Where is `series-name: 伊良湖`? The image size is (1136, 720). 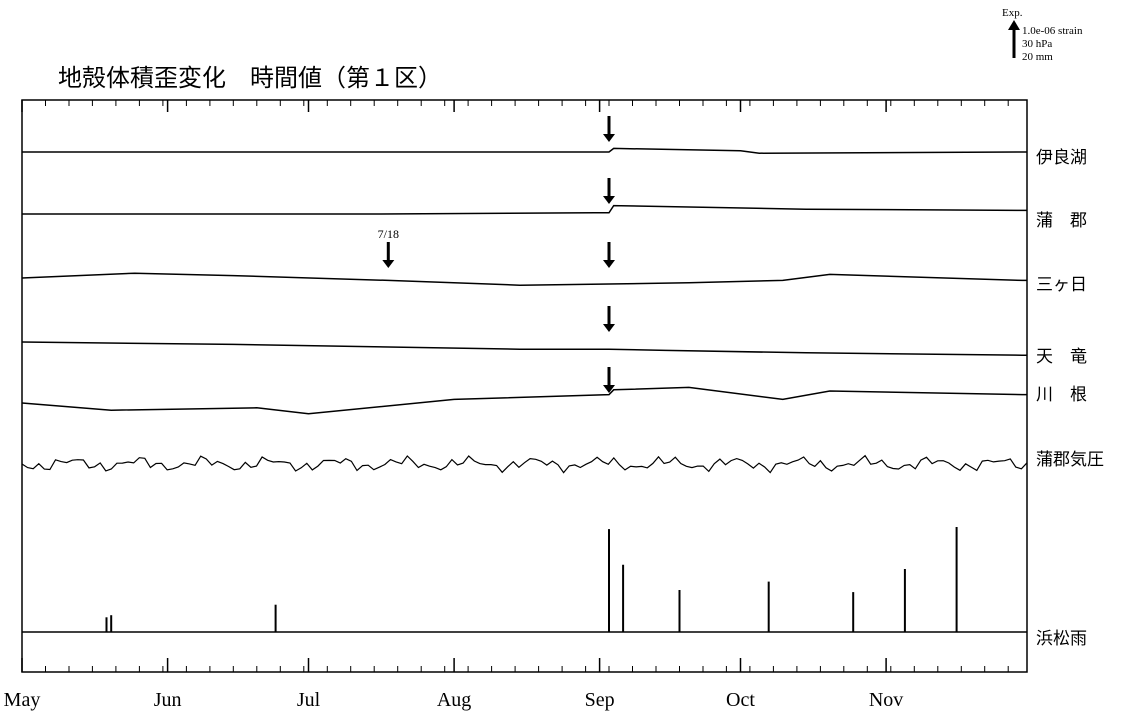
series-name: 伊良湖 is located at coordinates (1061, 158).